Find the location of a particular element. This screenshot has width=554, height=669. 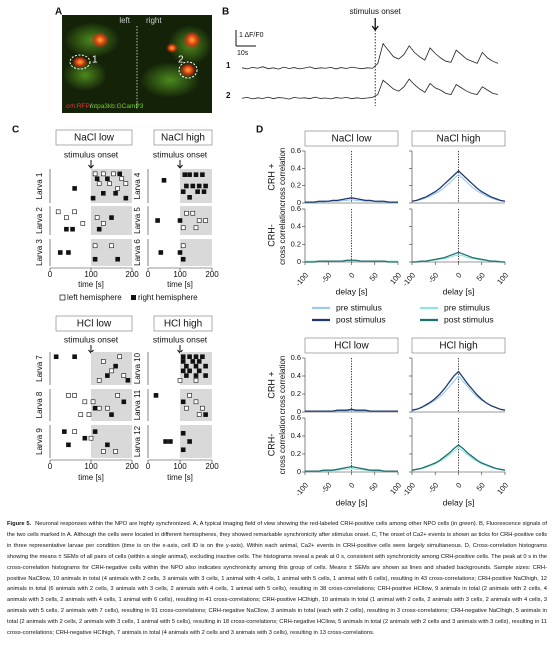

row-label: CRH + is located at coordinates (271, 384).